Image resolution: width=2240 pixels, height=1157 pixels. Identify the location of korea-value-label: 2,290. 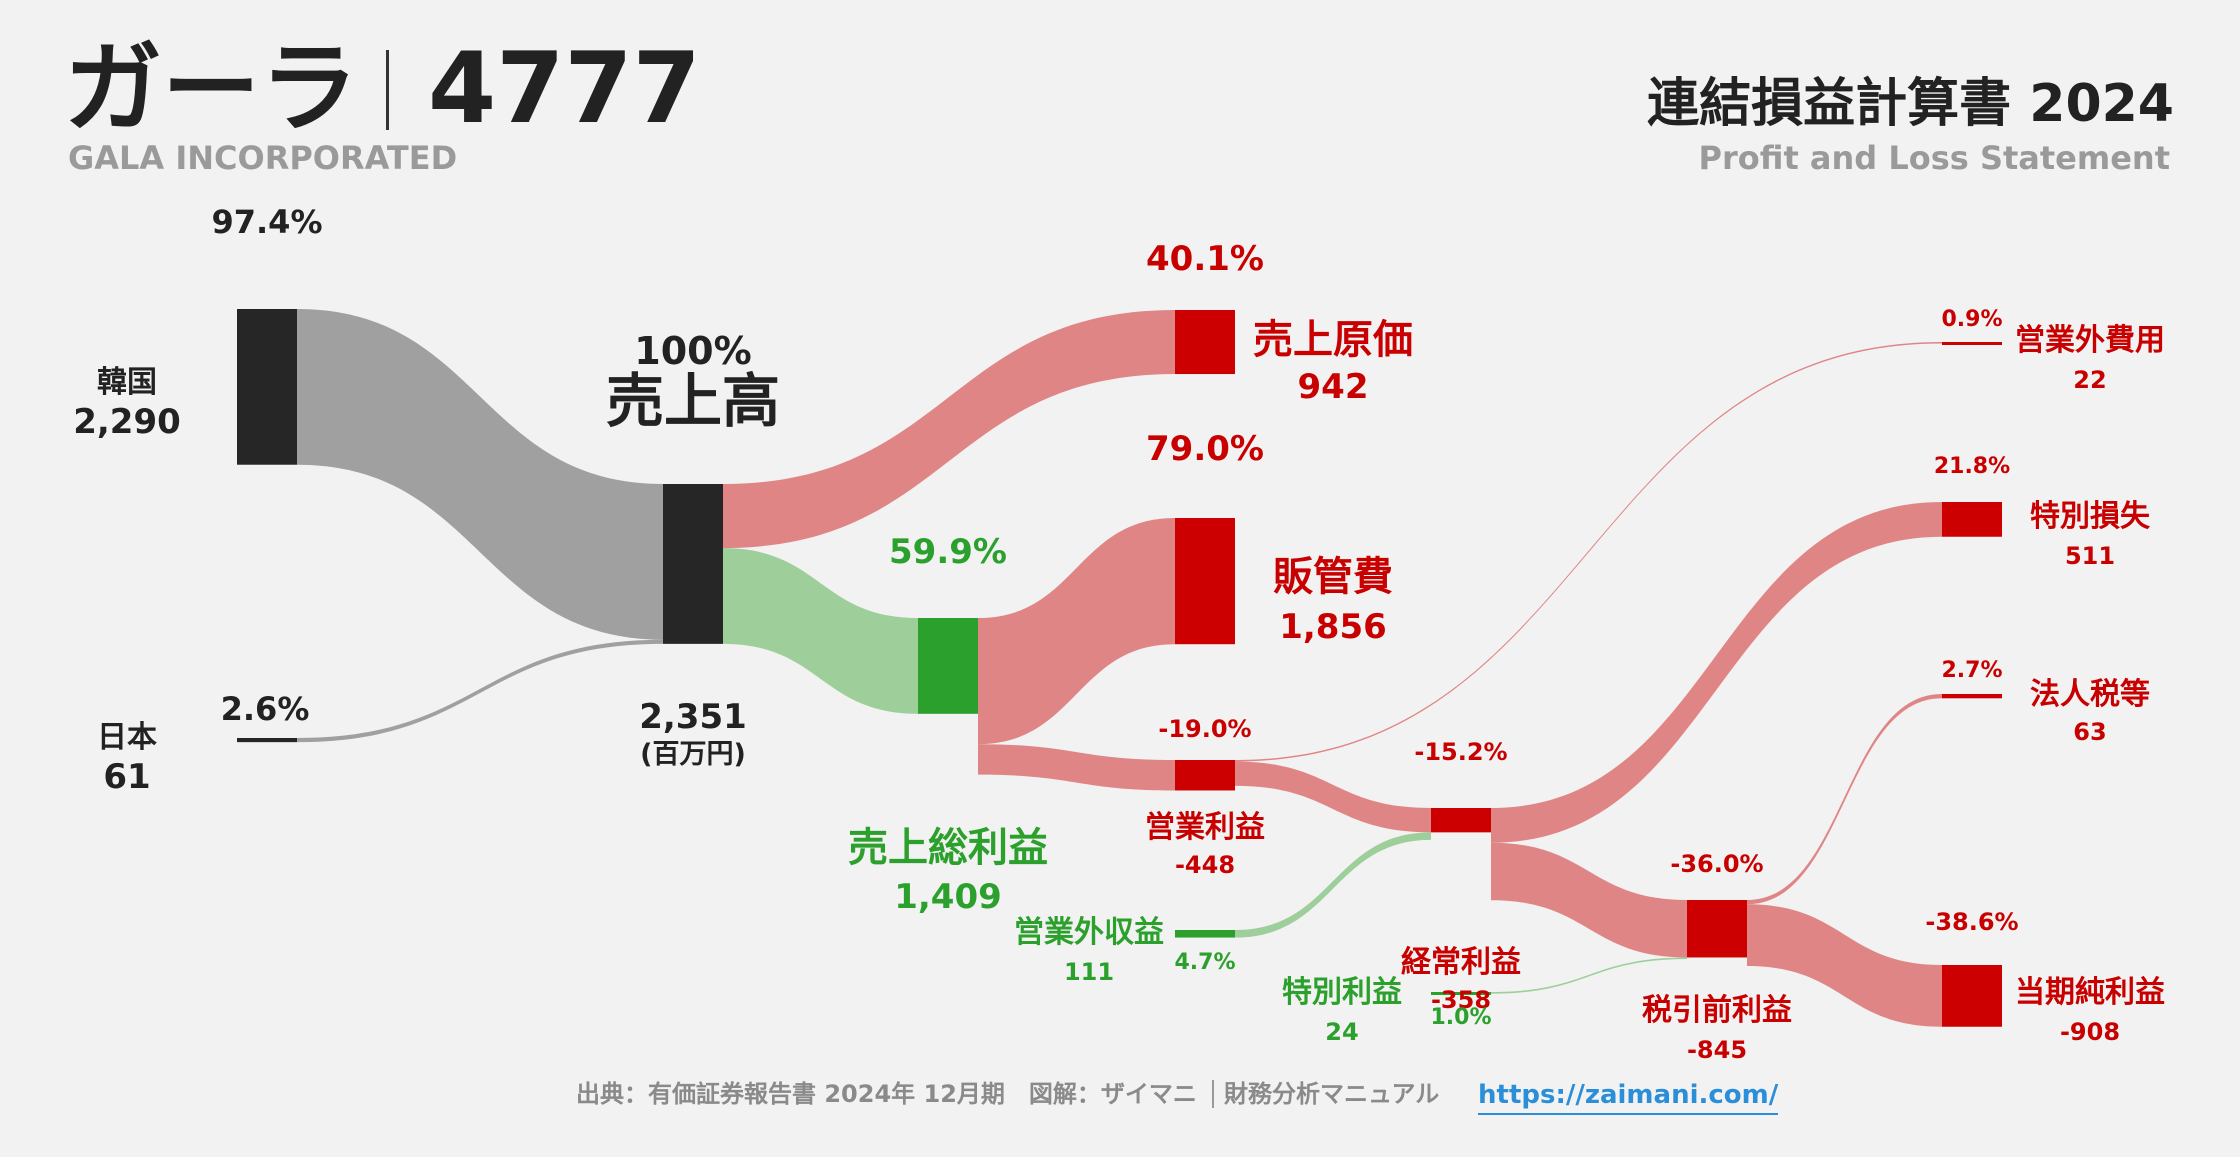
(127, 422).